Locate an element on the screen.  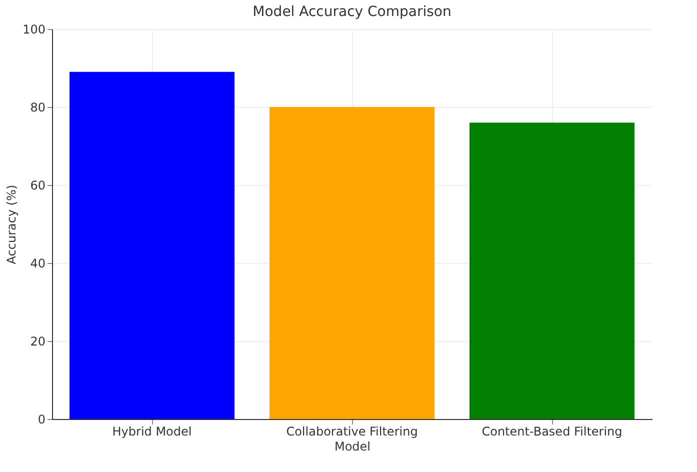
y-tick-label: 20 is located at coordinates (38, 341).